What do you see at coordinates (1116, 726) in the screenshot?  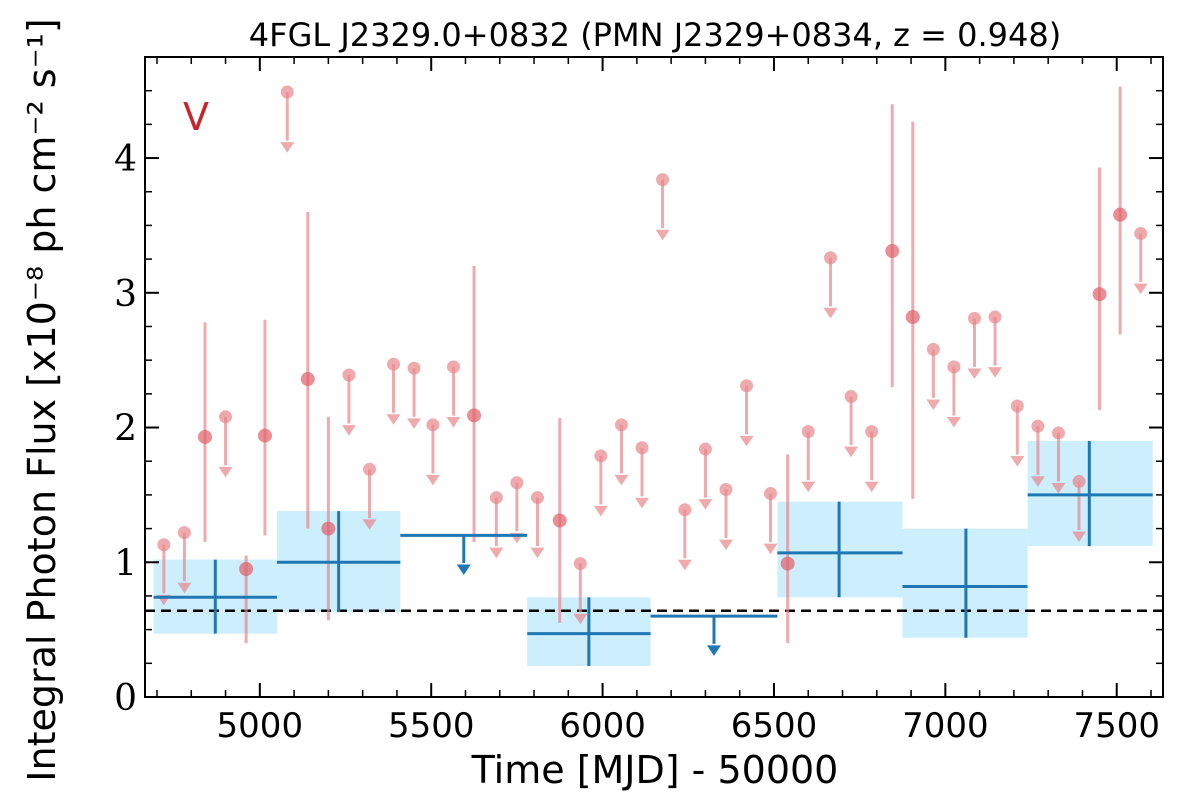 I see `x-tick-label: 7500` at bounding box center [1116, 726].